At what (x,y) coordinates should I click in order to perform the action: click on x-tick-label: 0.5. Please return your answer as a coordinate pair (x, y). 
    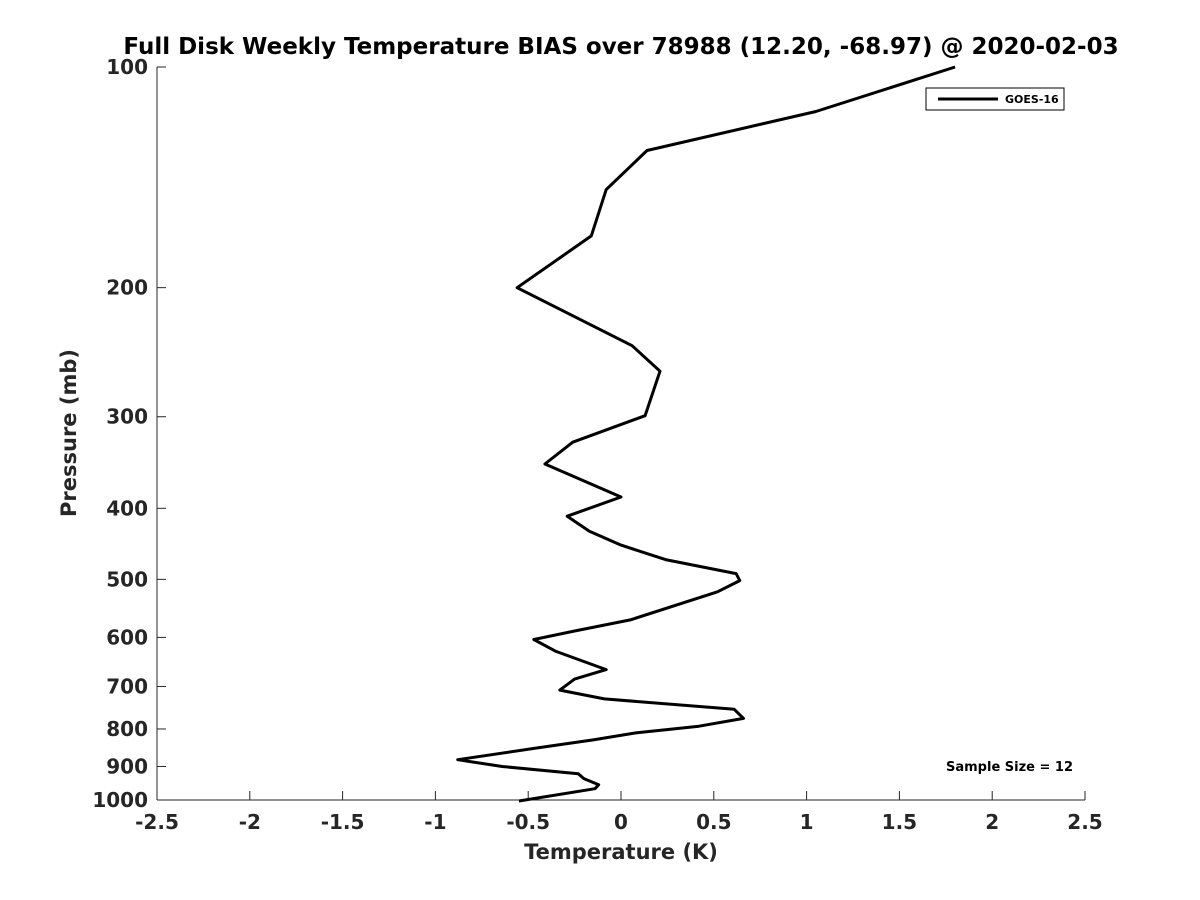
    Looking at the image, I should click on (713, 822).